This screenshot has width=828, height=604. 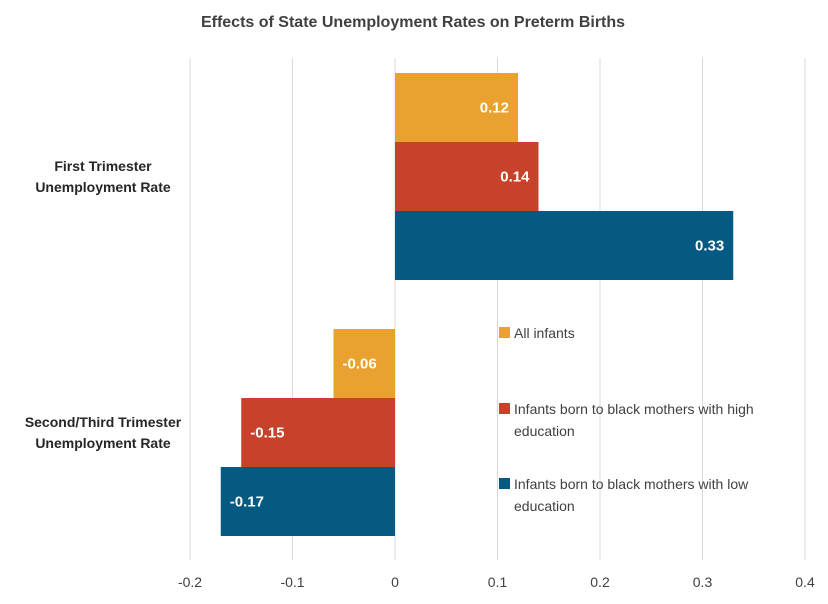 What do you see at coordinates (805, 582) in the screenshot?
I see `x-tick-label: 0.4` at bounding box center [805, 582].